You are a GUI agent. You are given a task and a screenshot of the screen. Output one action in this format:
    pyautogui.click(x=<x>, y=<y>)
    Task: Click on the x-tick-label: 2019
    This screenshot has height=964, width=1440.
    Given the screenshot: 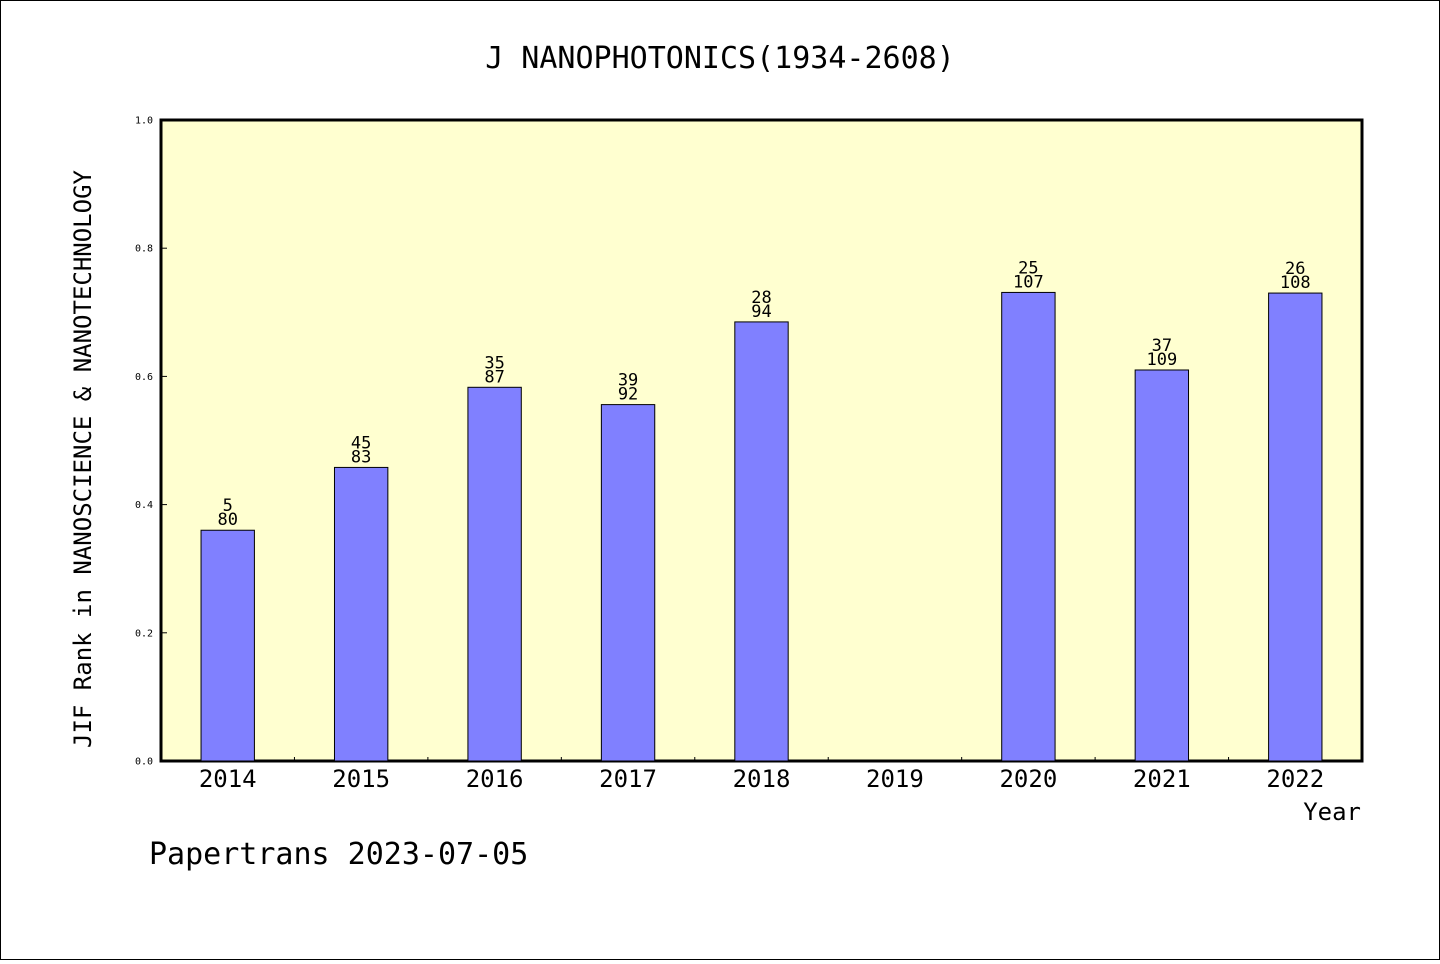 What is the action you would take?
    pyautogui.click(x=895, y=779)
    